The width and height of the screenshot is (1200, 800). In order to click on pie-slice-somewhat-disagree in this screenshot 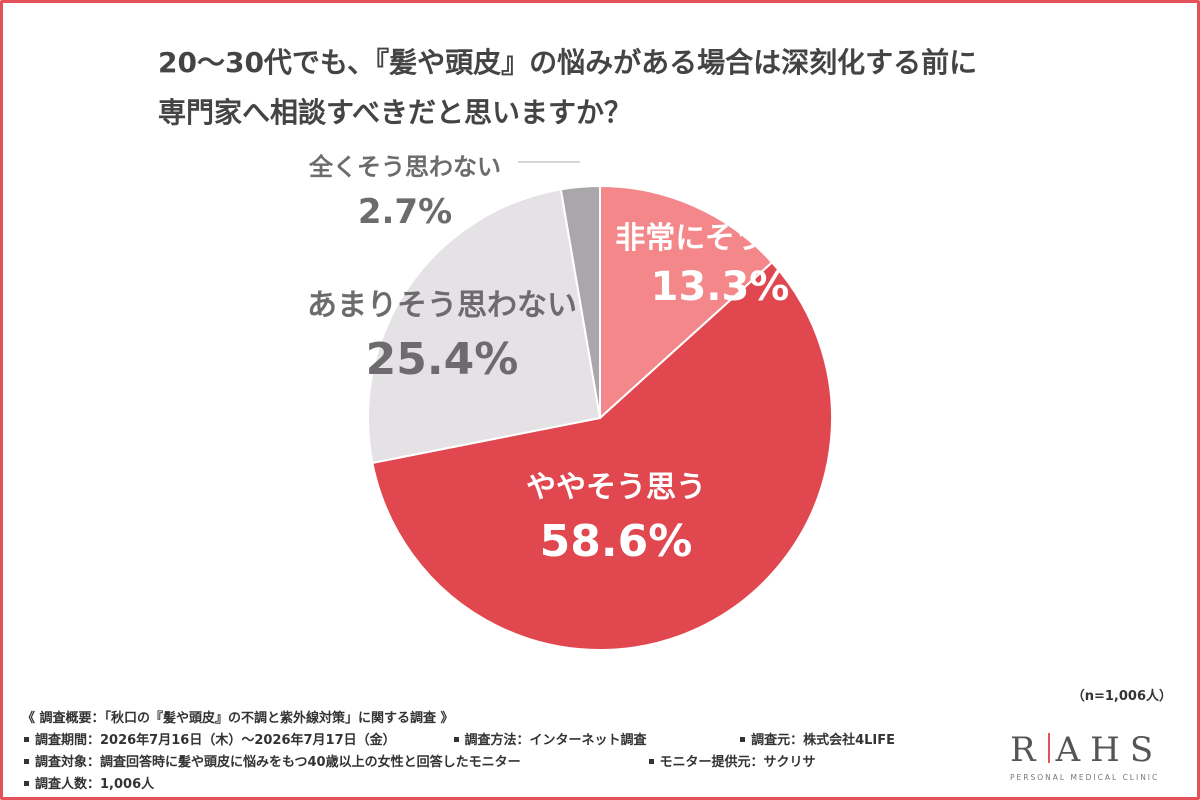, I will do `click(484, 326)`.